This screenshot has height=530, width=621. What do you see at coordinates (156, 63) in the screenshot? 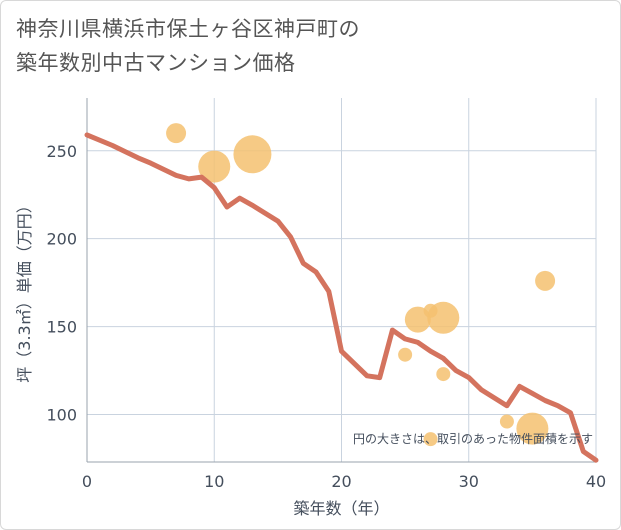
I see `chart-title-line2: 築年数別中古マンション価格` at bounding box center [156, 63].